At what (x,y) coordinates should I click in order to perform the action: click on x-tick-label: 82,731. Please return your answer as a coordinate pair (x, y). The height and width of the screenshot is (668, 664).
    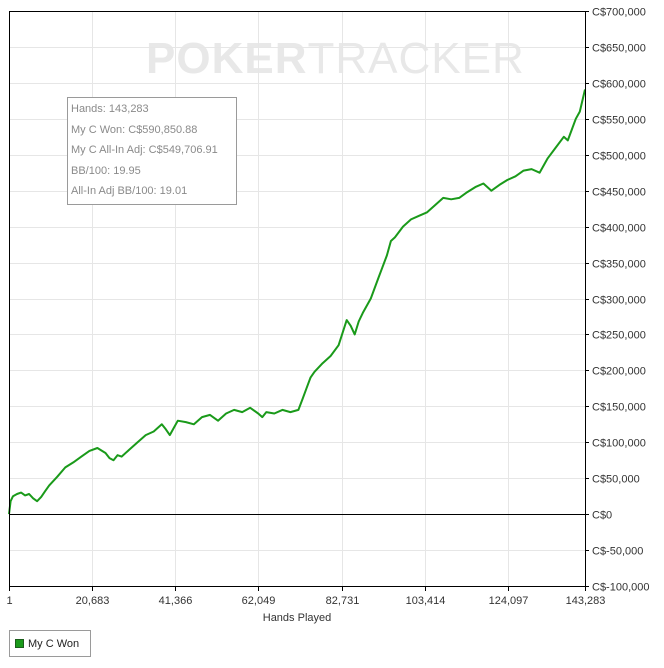
    Looking at the image, I should click on (343, 601).